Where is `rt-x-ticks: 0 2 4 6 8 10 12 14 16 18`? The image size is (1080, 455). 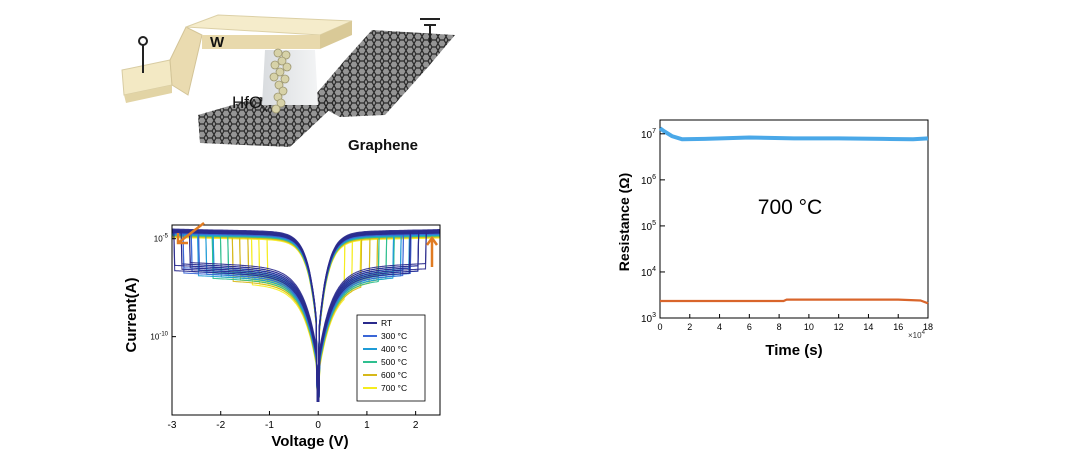 rt-x-ticks: 0 2 4 6 8 10 12 14 16 18 is located at coordinates (795, 323).